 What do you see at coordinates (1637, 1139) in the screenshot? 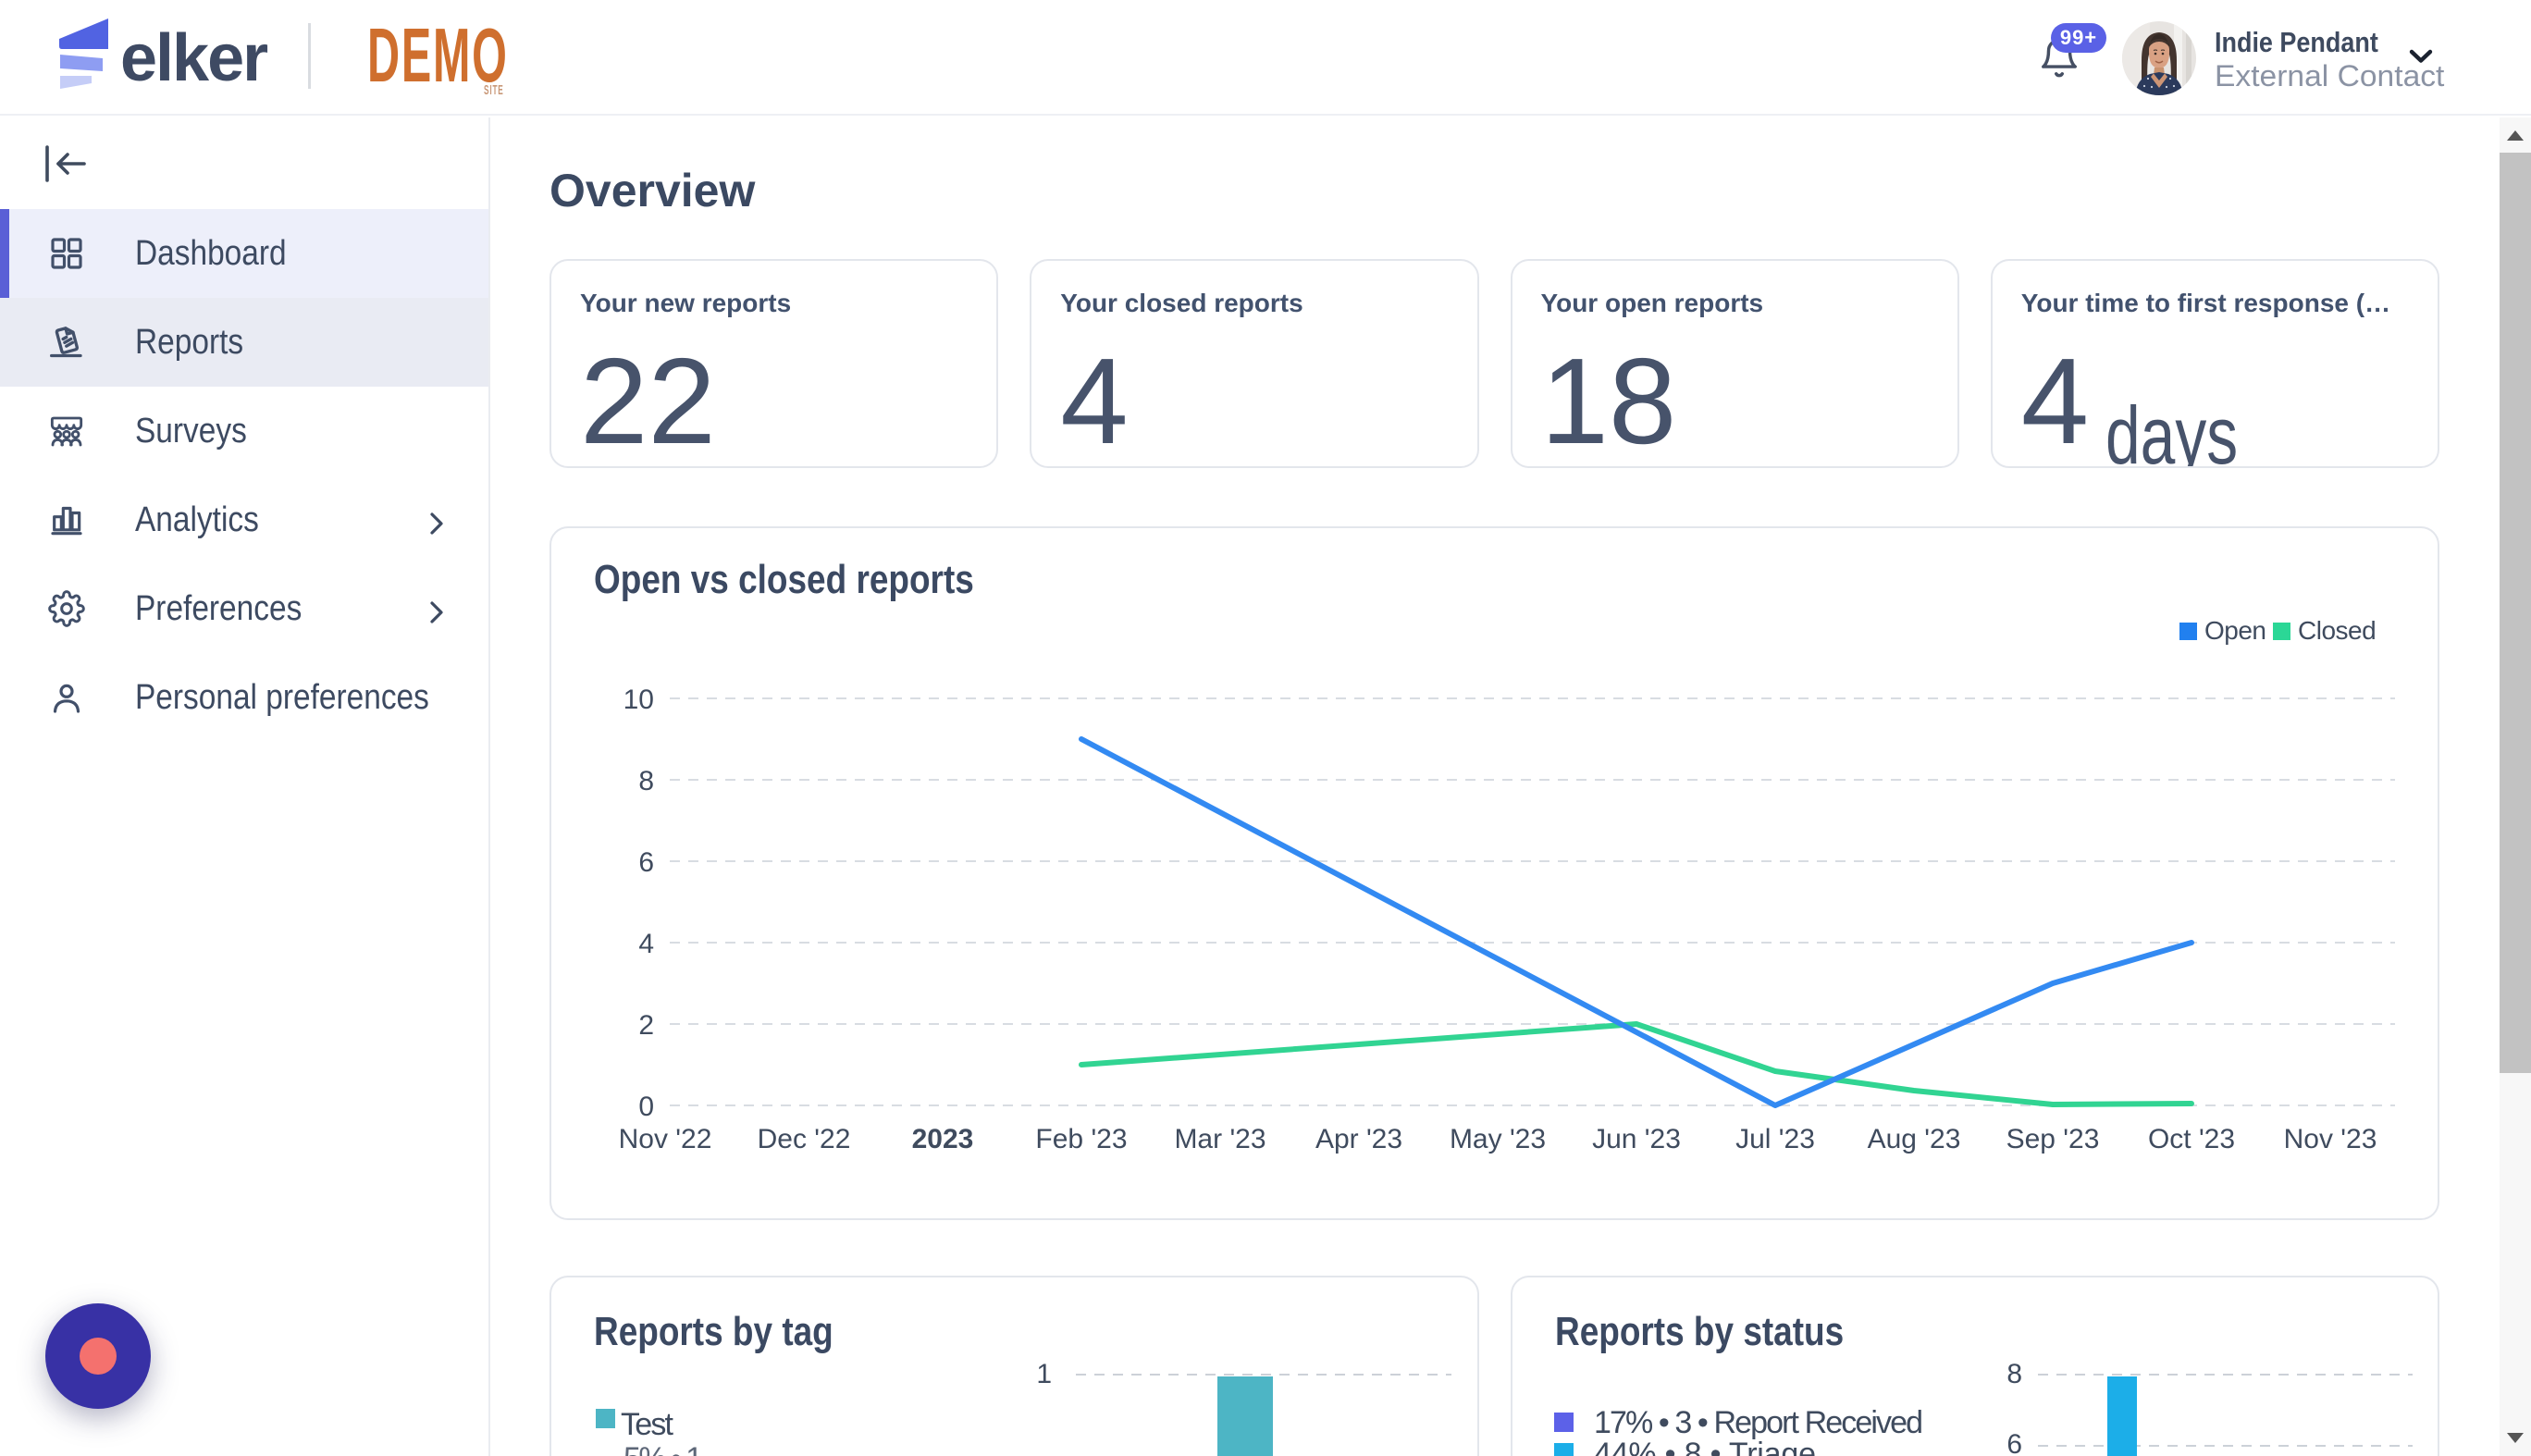
I see `svg-text: Jun '23` at bounding box center [1637, 1139].